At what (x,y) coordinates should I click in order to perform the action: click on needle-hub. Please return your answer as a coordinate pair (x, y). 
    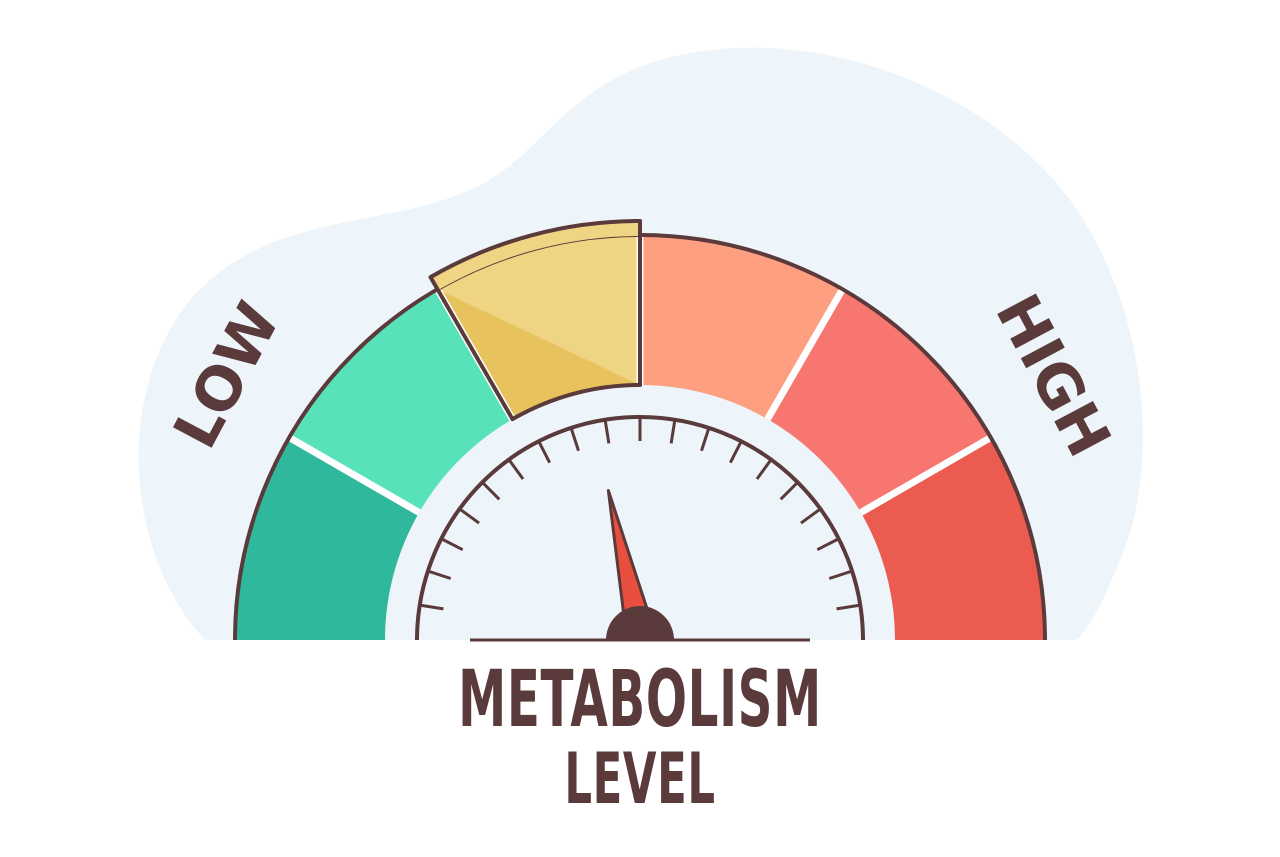
    Looking at the image, I should click on (640, 623).